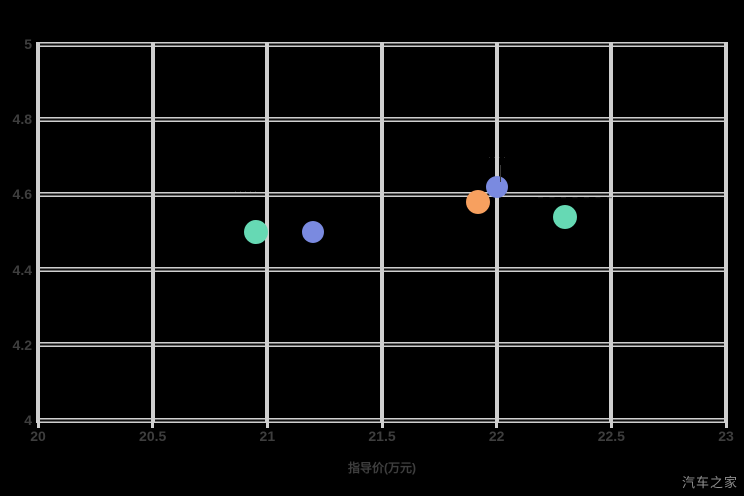 This screenshot has width=744, height=496. I want to click on y-axis-tick-label: 4.2, so click(22, 344).